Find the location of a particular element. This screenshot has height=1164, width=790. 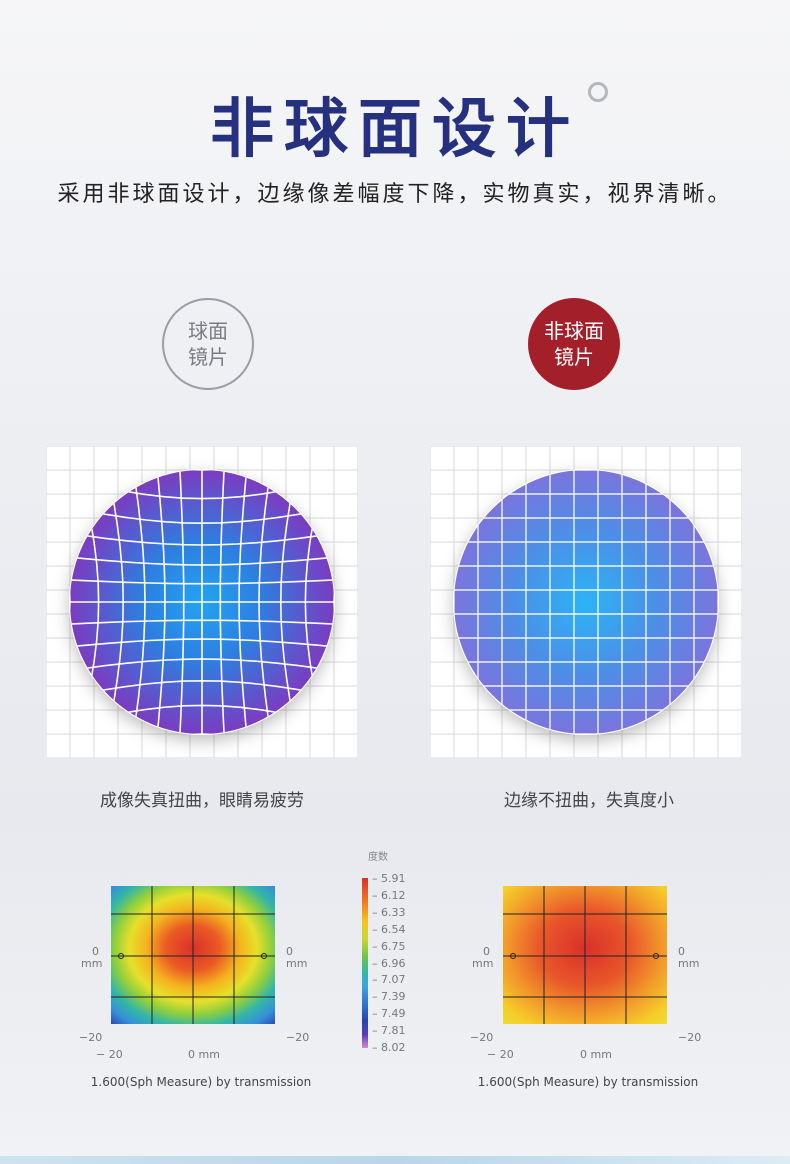

legend-value: – 7.49 is located at coordinates (389, 1014).